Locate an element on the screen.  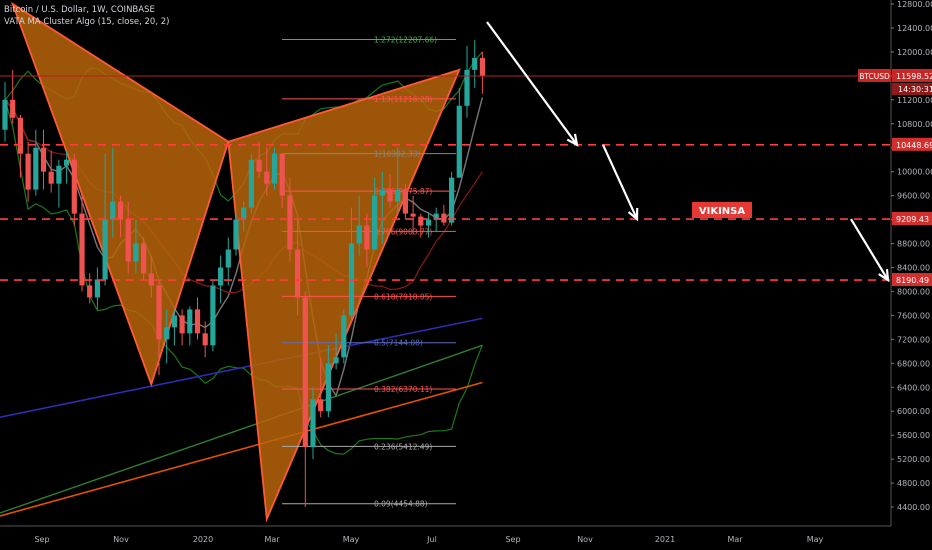
fib-label-6: 0.5(7144.08) is located at coordinates (398, 343).